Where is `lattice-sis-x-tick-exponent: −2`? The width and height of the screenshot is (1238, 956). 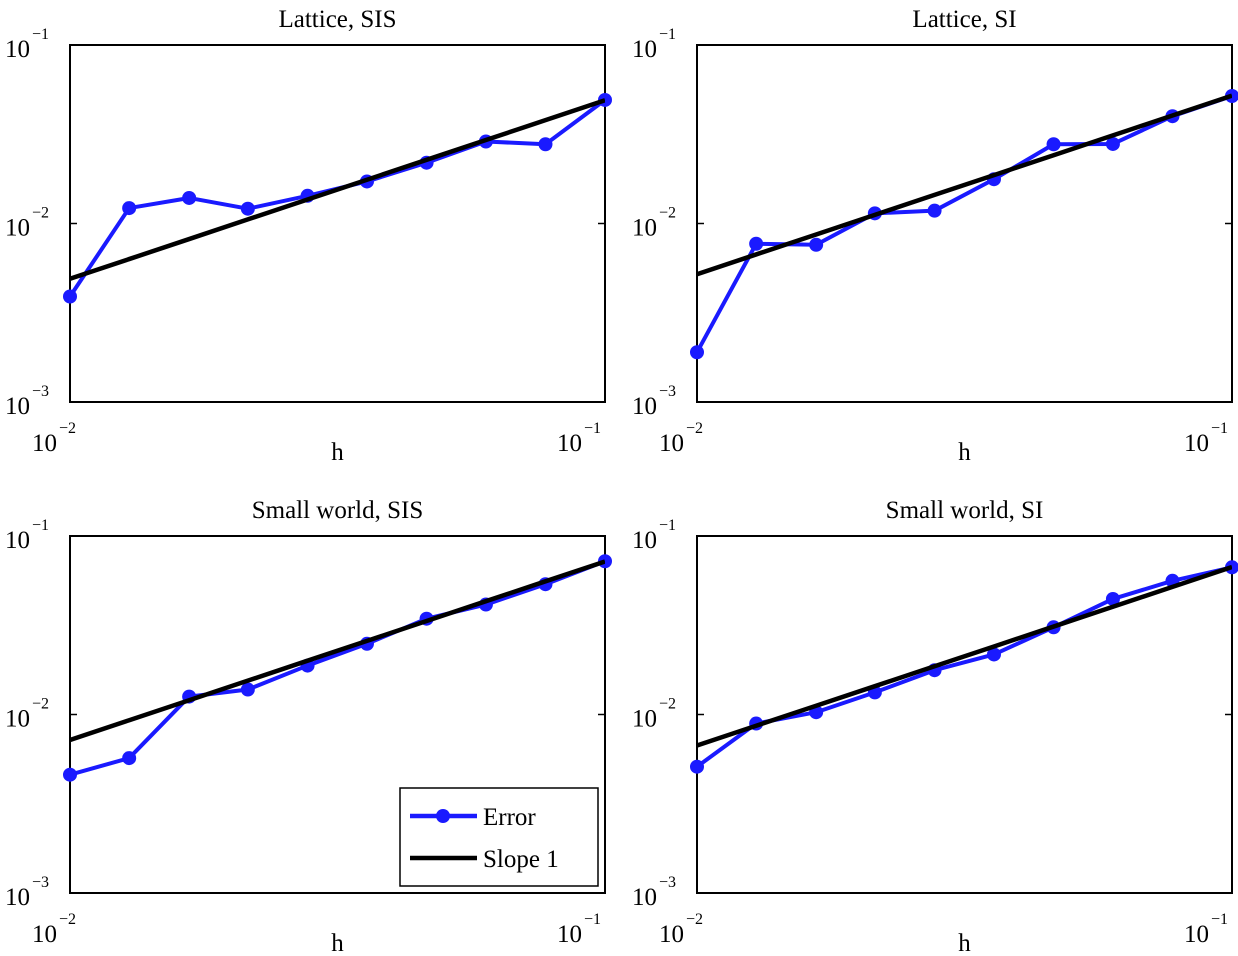
lattice-sis-x-tick-exponent: −2 is located at coordinates (67, 428).